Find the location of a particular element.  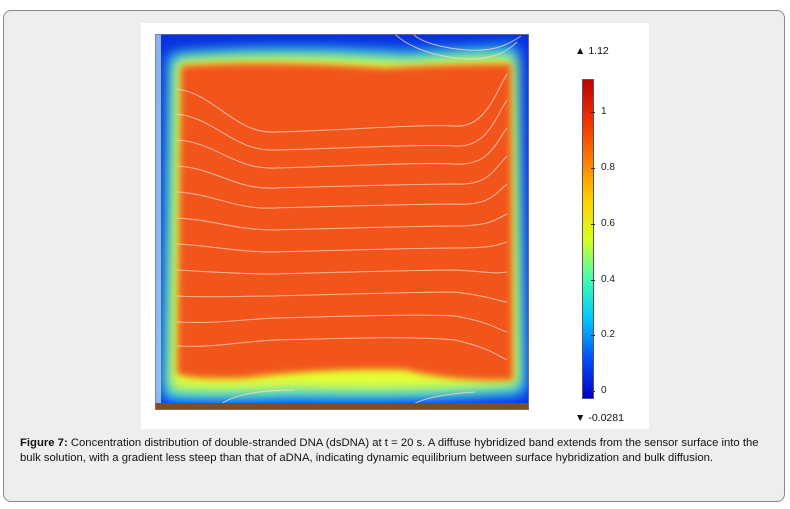

colorbar-ticks: 0 0.2 0.4 0.6 0.8 1 is located at coordinates (599, 239).